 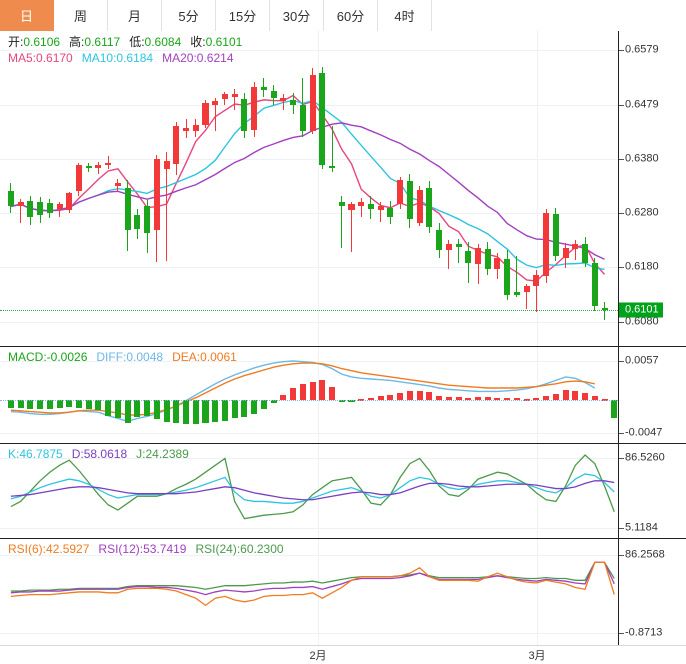 What do you see at coordinates (137, 42) in the screenshot?
I see `legend-label: 低:` at bounding box center [137, 42].